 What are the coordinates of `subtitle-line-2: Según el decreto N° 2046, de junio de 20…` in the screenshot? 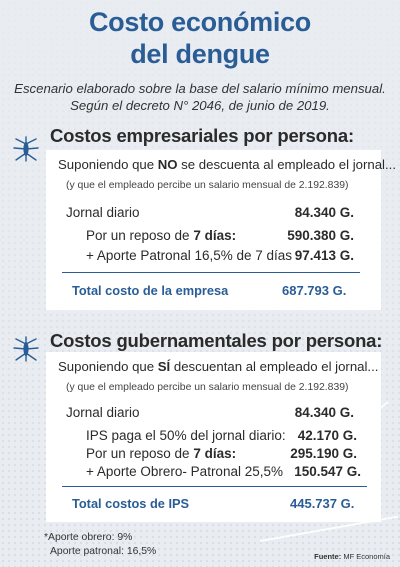 It's located at (200, 105).